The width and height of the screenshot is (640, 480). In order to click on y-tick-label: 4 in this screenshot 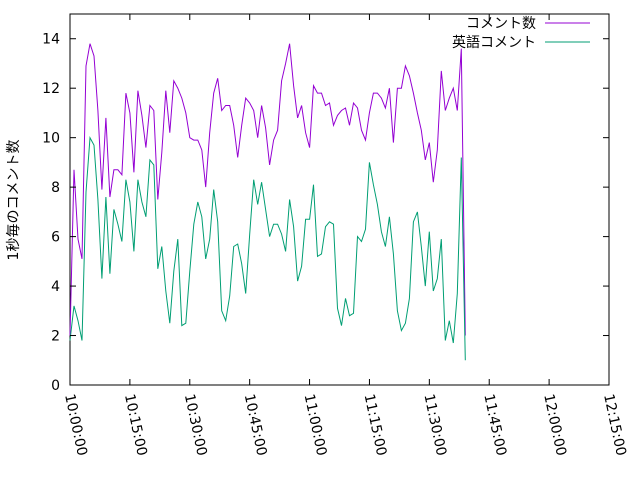, I will do `click(55, 287)`.